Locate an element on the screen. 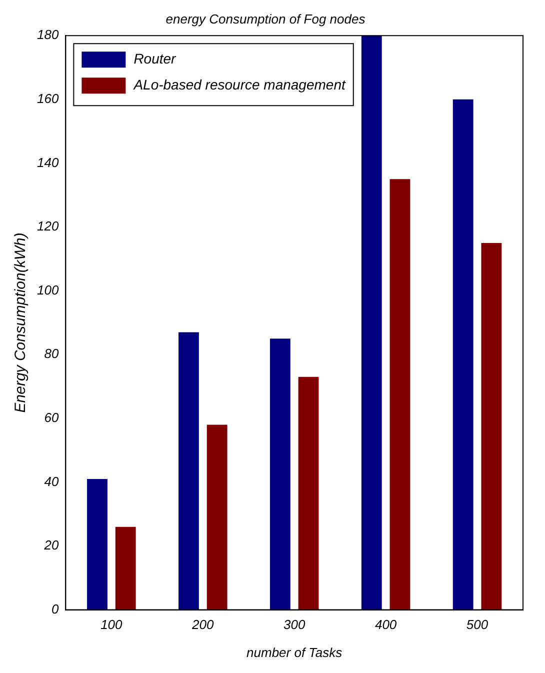 The width and height of the screenshot is (545, 673). y-tick-label: 60 is located at coordinates (52, 418).